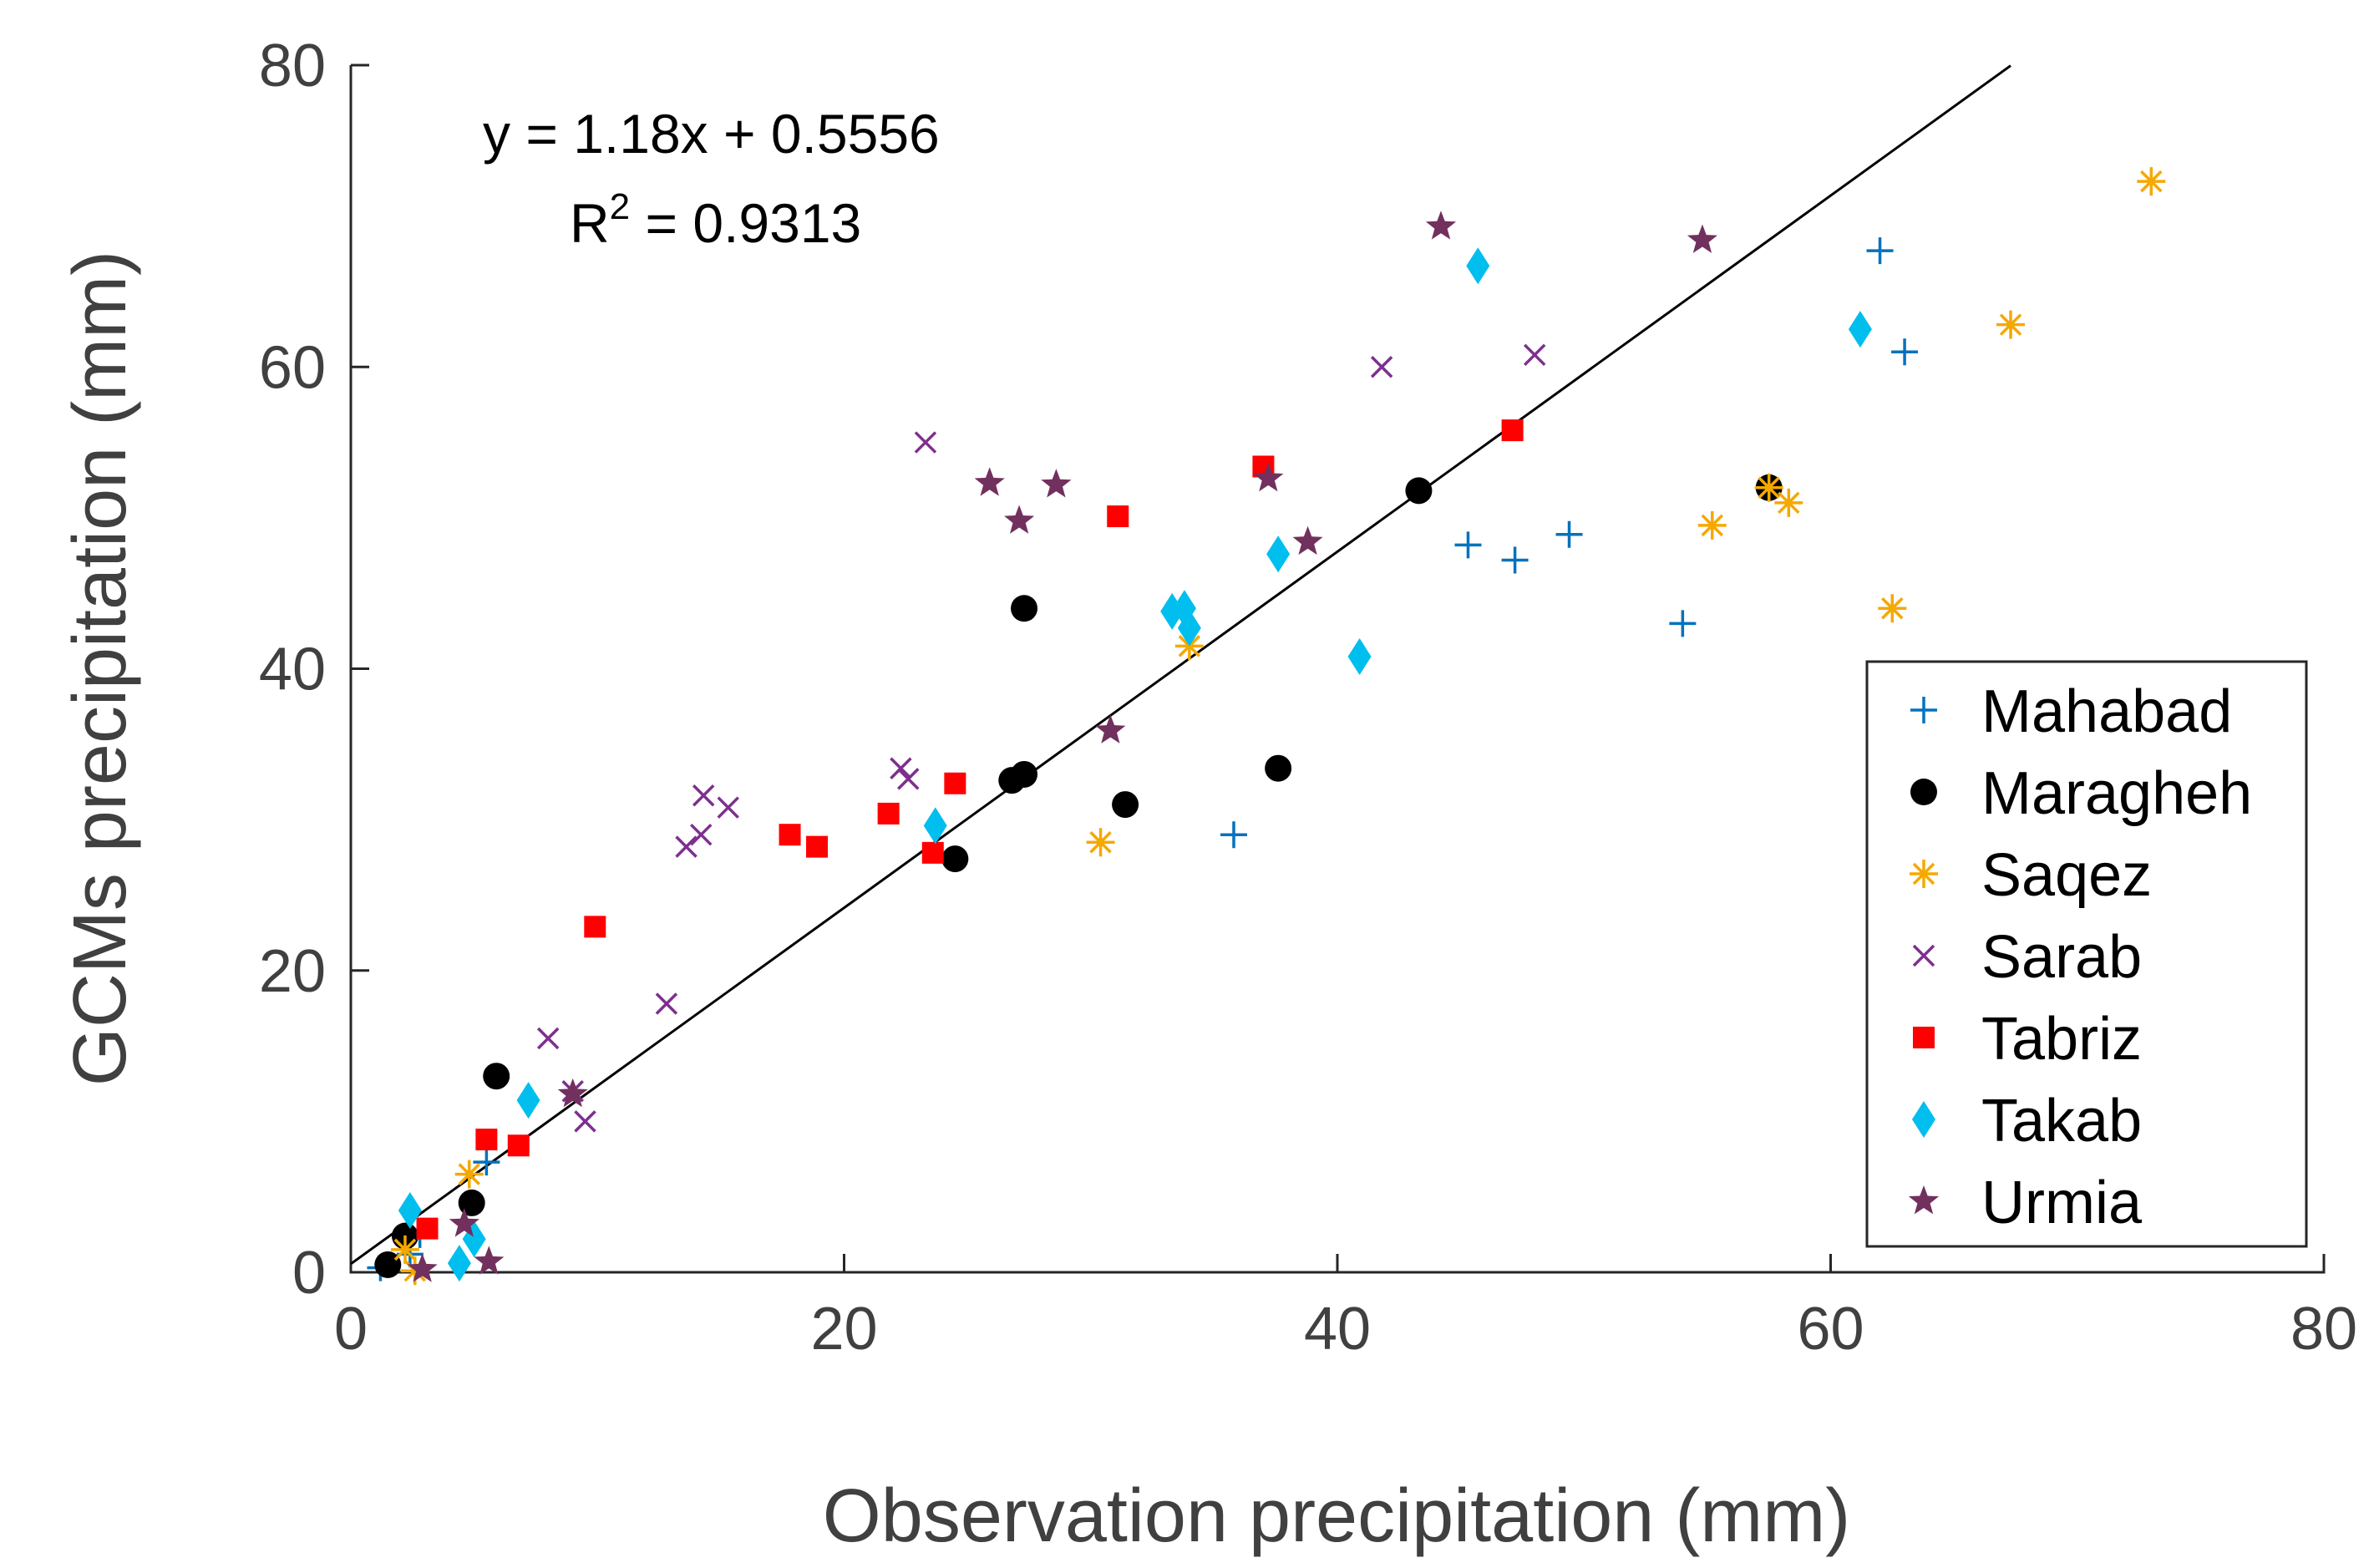 The image size is (2374, 1568). I want to click on legend-item-tabriz: Tabriz, so click(2027, 1040).